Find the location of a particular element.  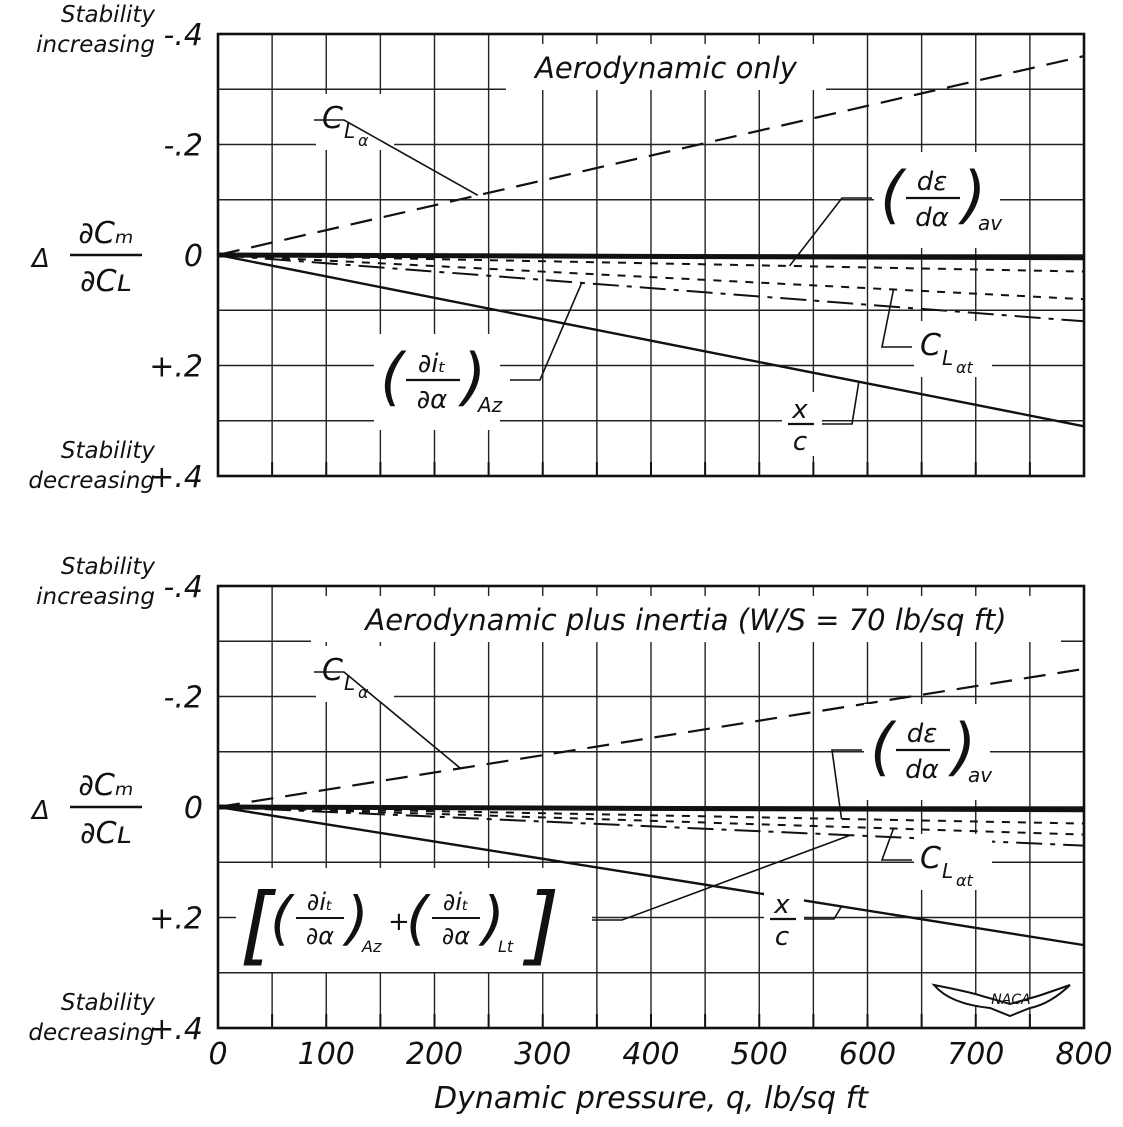

x-tick-label: 500 is located at coordinates (759, 1054).